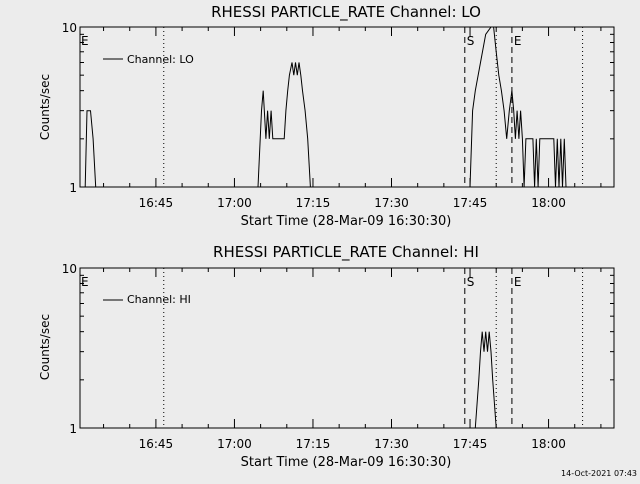 Image resolution: width=640 pixels, height=484 pixels. I want to click on chart-title: RHESSI PARTICLE_RATE Channel: HI, so click(346, 252).